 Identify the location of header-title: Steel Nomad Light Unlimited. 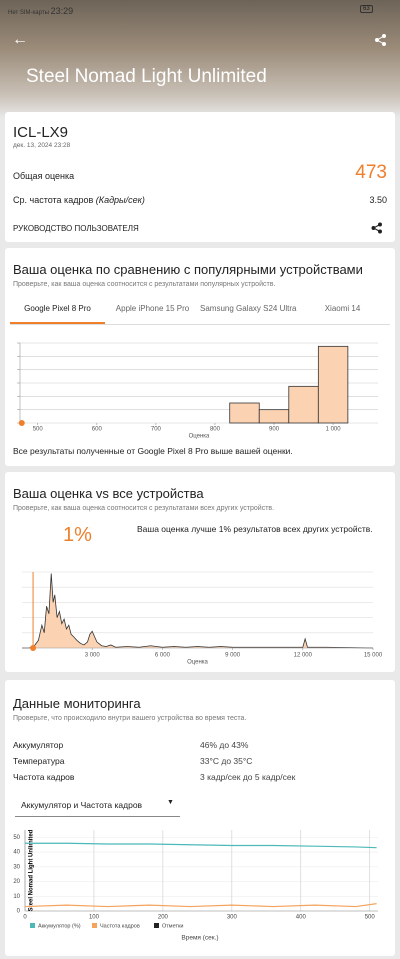
(146, 76).